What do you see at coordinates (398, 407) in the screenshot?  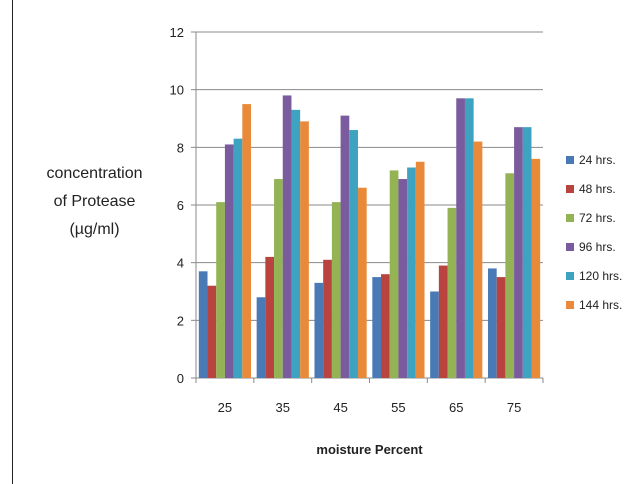 I see `x-tick-label: 55` at bounding box center [398, 407].